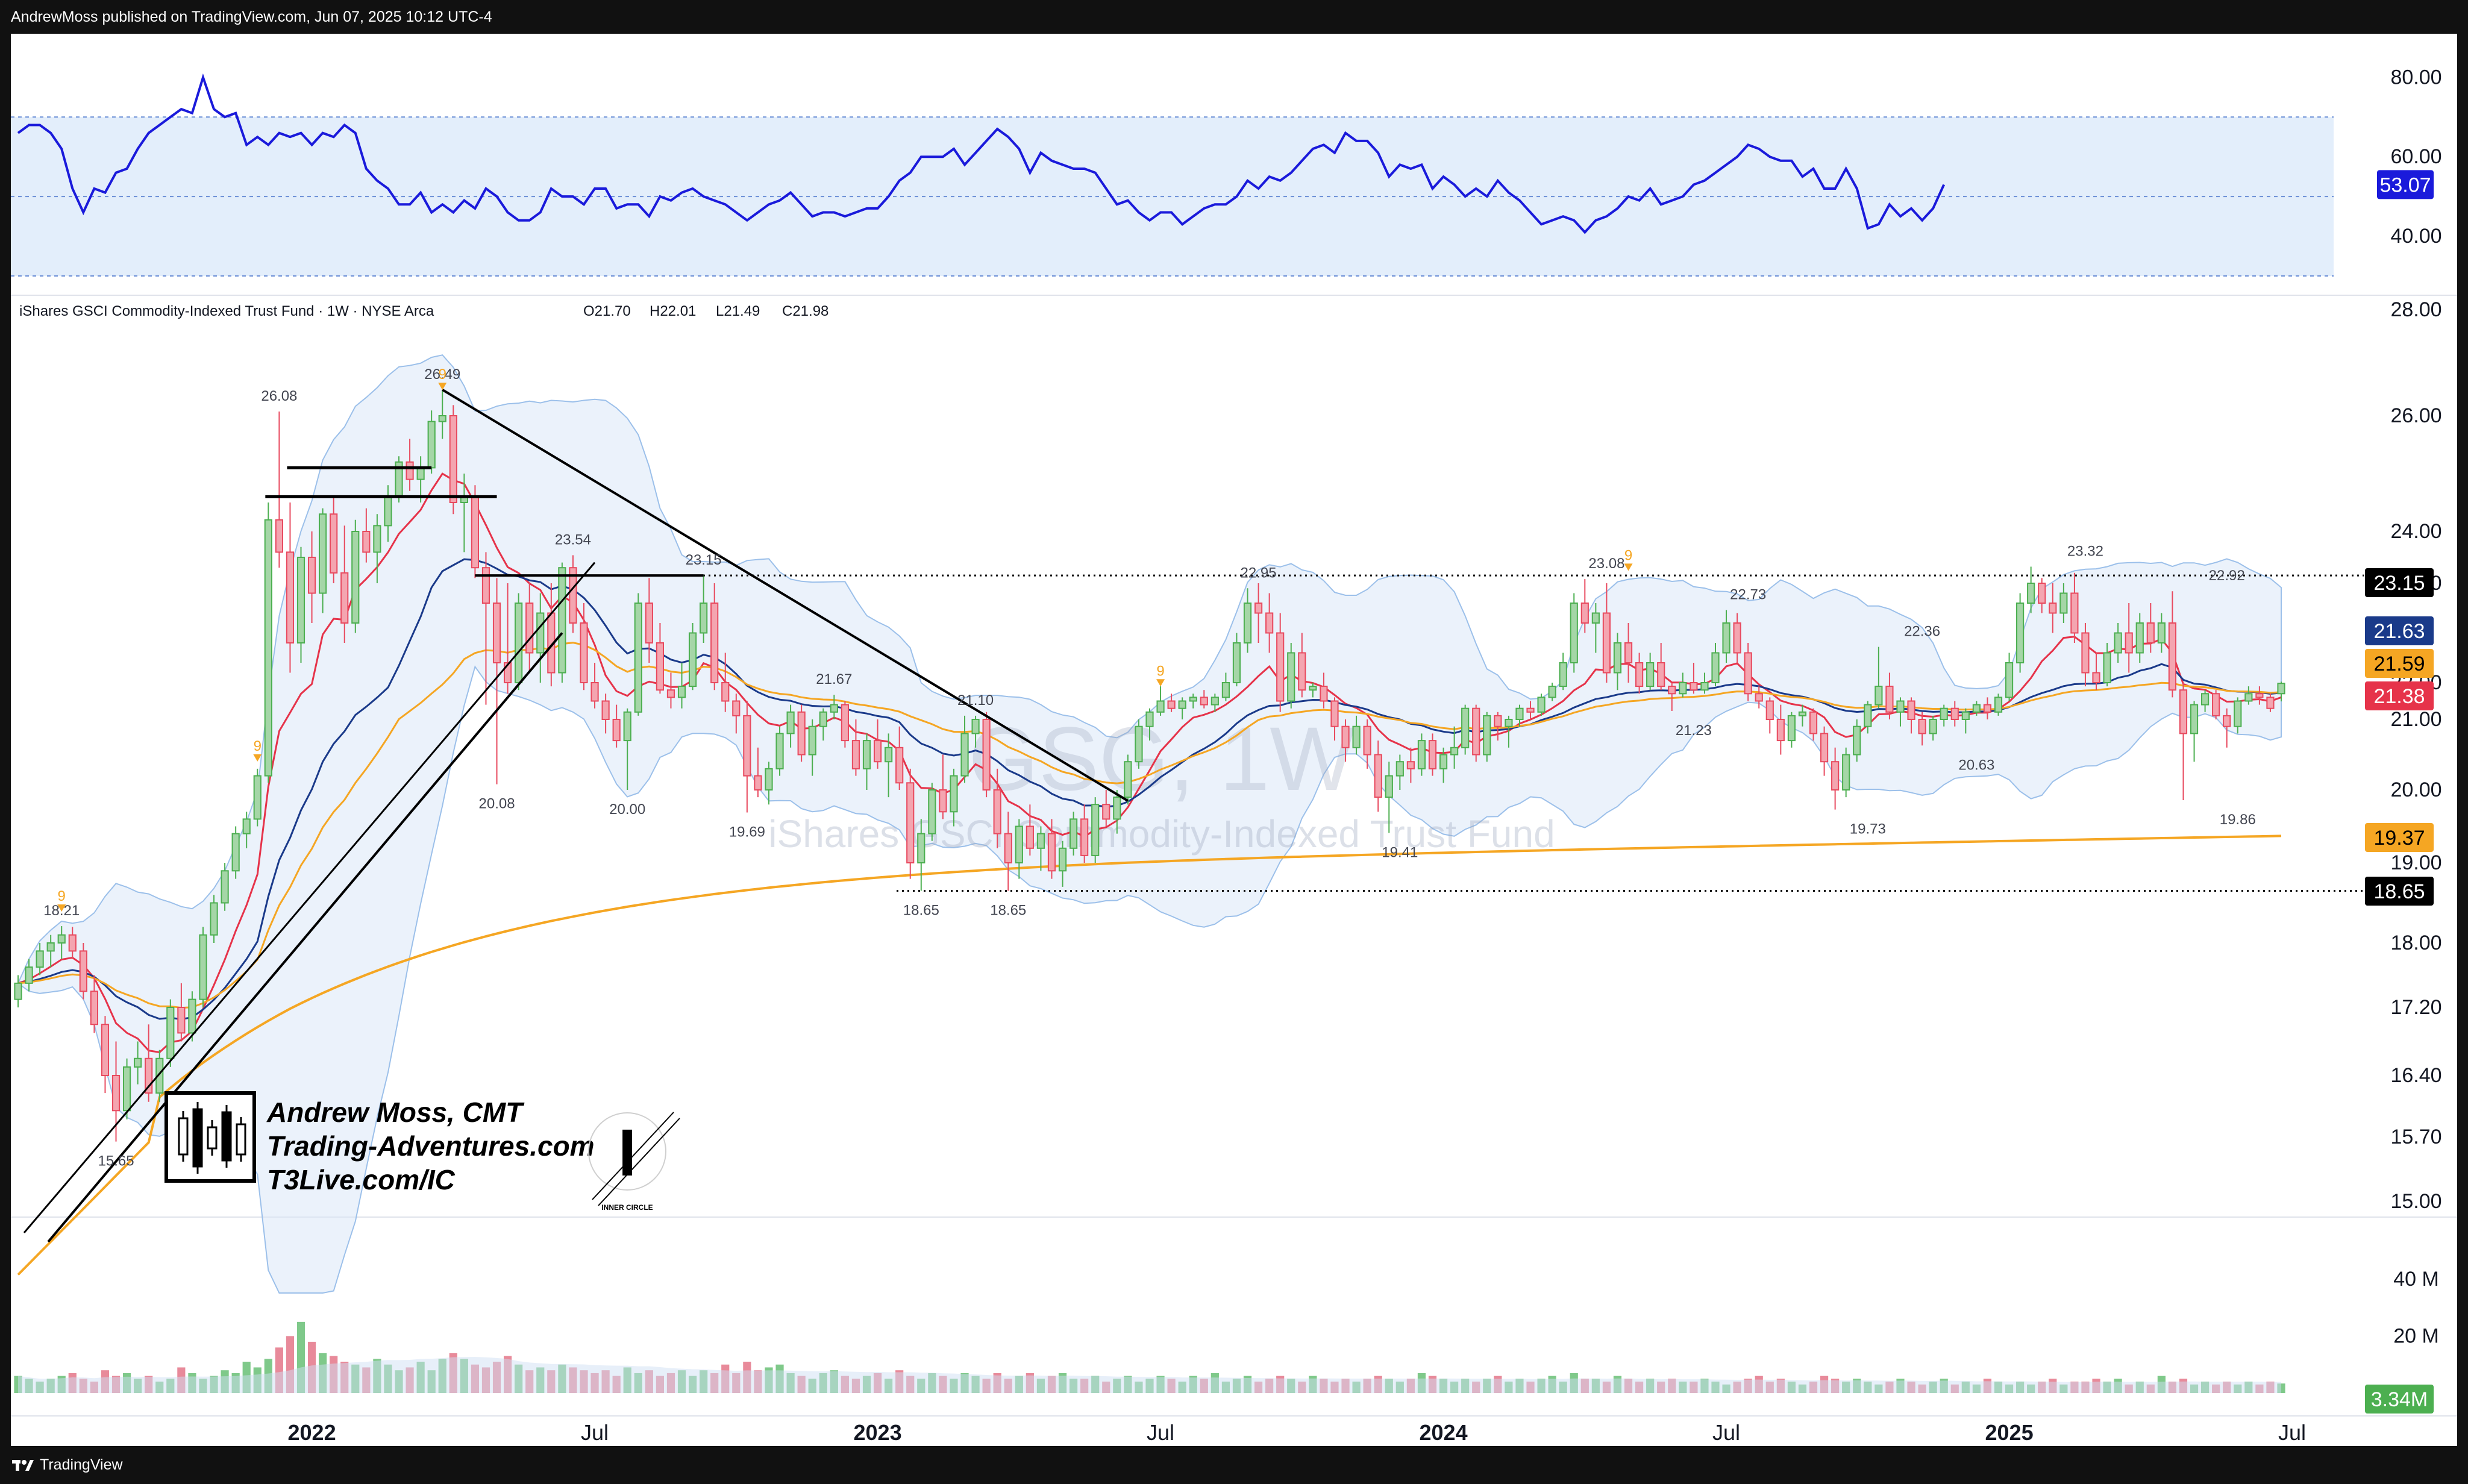 The width and height of the screenshot is (2468, 1484). I want to click on price-annotation: 18.65, so click(1008, 911).